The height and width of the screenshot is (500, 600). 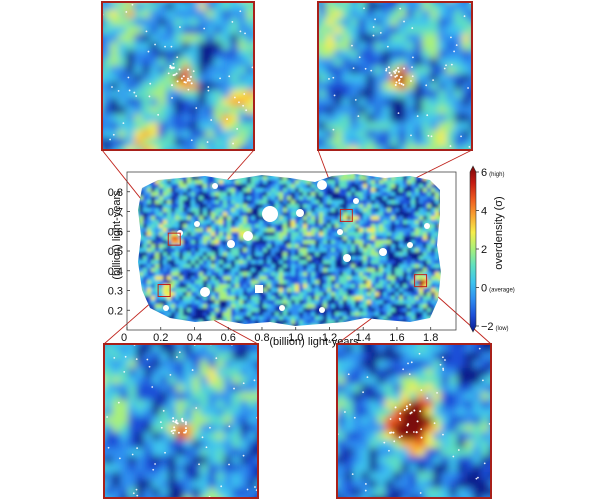 I want to click on highlighted-region-markers, so click(x=292, y=252).